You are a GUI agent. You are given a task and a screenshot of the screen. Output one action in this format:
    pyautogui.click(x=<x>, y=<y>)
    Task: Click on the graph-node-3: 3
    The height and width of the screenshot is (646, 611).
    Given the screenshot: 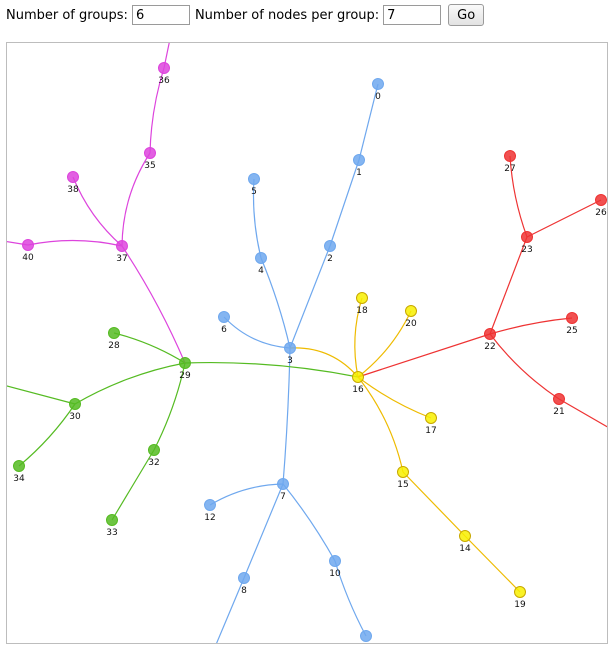 What is the action you would take?
    pyautogui.click(x=290, y=354)
    